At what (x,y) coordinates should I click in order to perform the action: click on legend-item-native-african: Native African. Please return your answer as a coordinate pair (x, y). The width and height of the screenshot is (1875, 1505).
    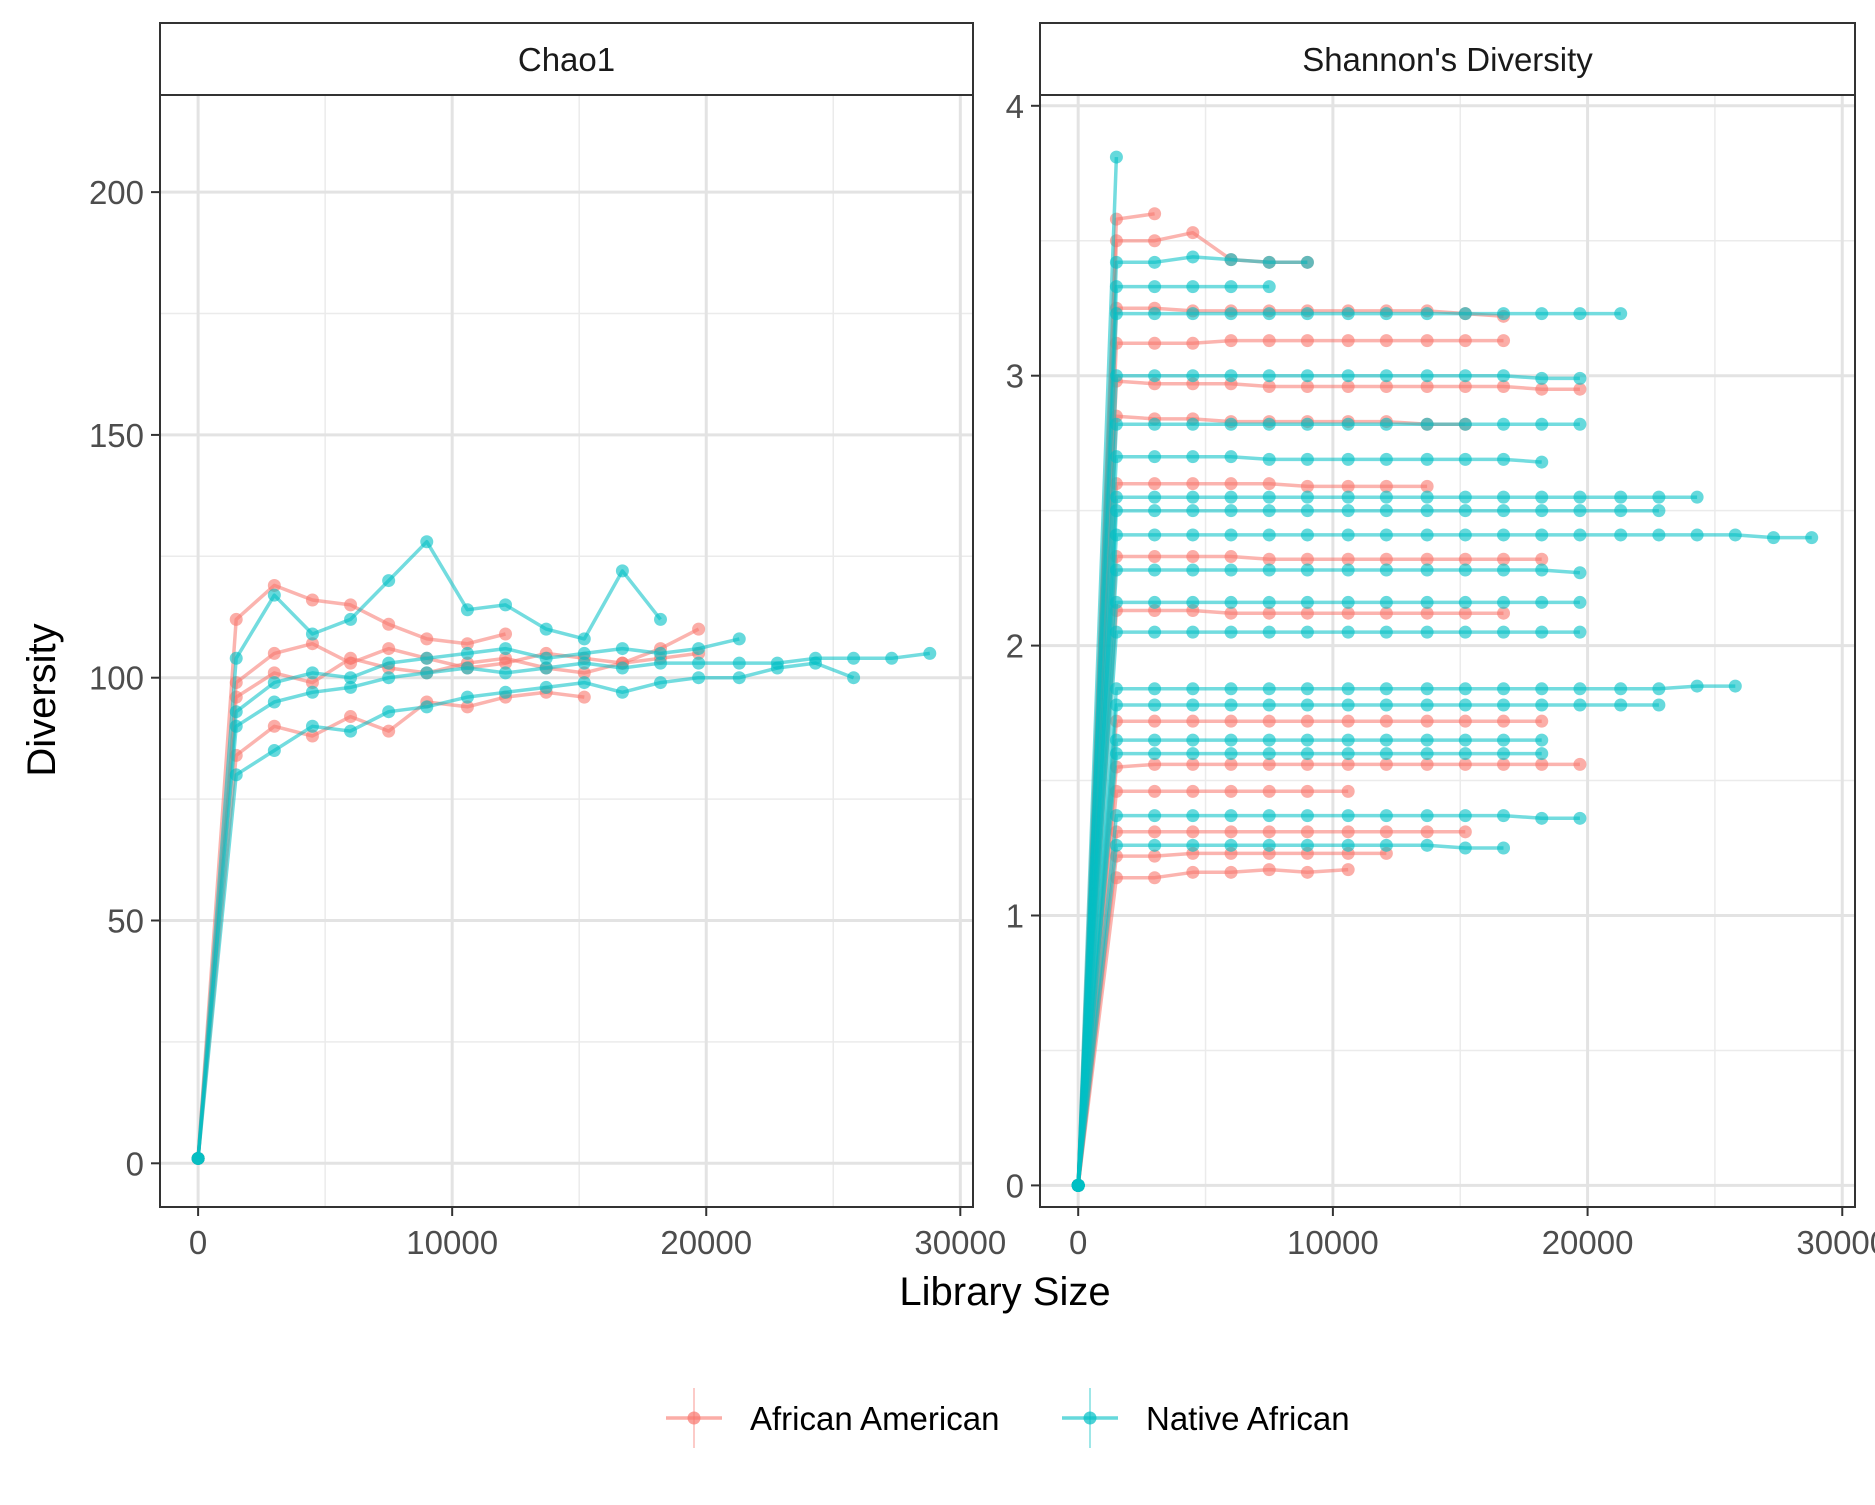
    Looking at the image, I should click on (1206, 1418).